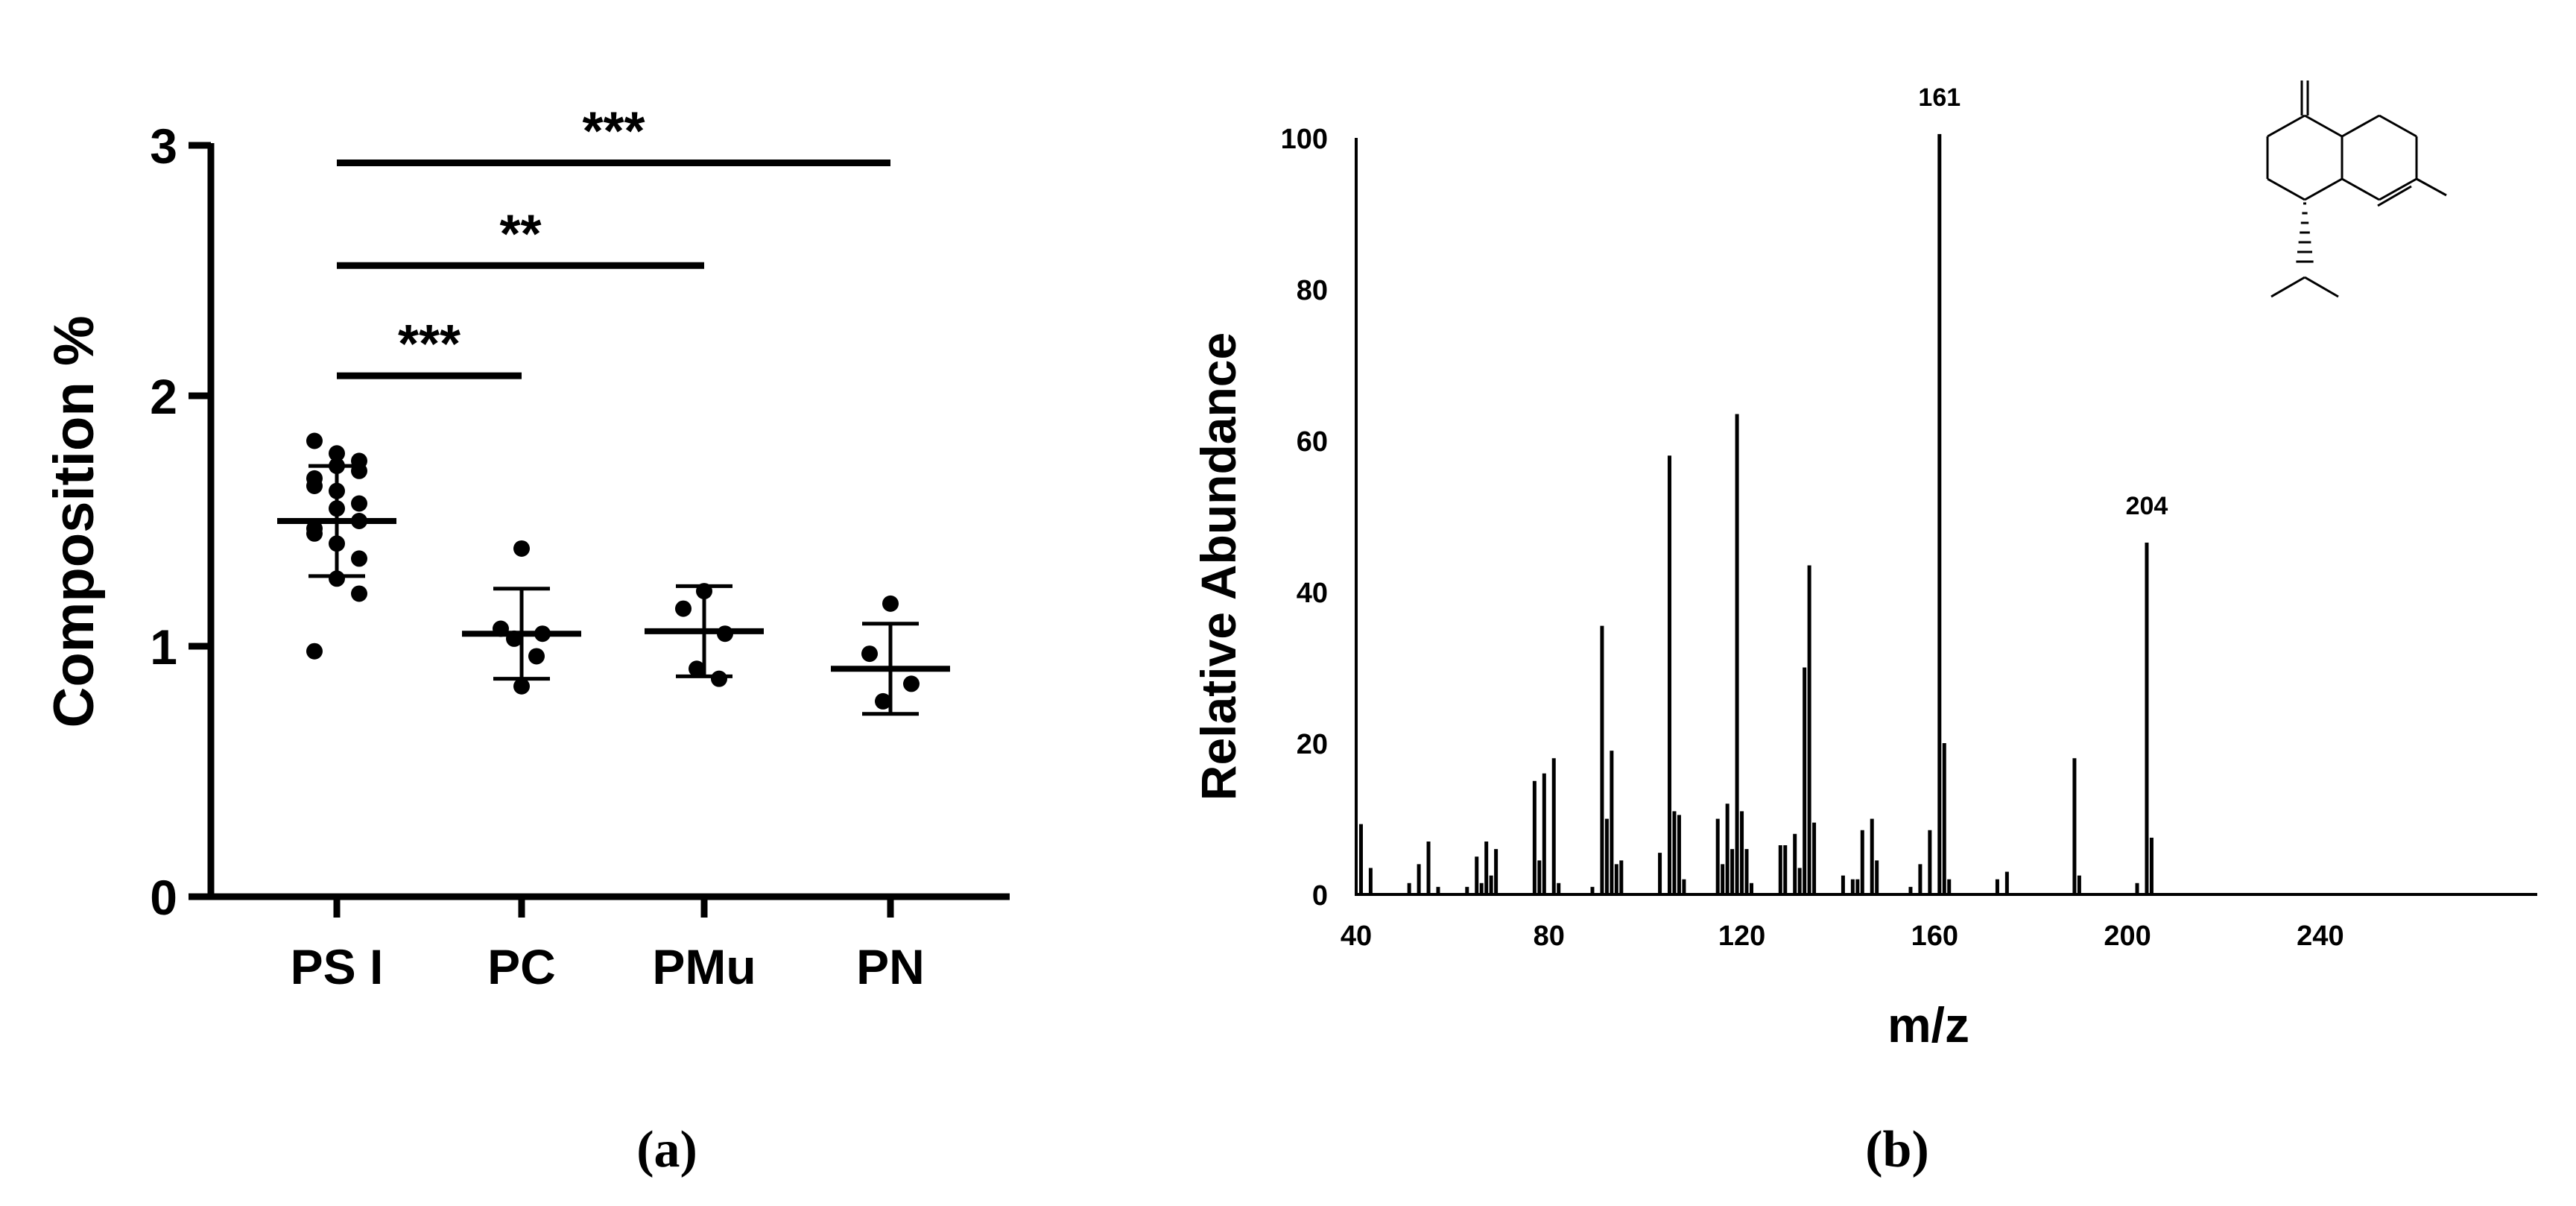  What do you see at coordinates (1935, 936) in the screenshot?
I see `x-tick-label: 160` at bounding box center [1935, 936].